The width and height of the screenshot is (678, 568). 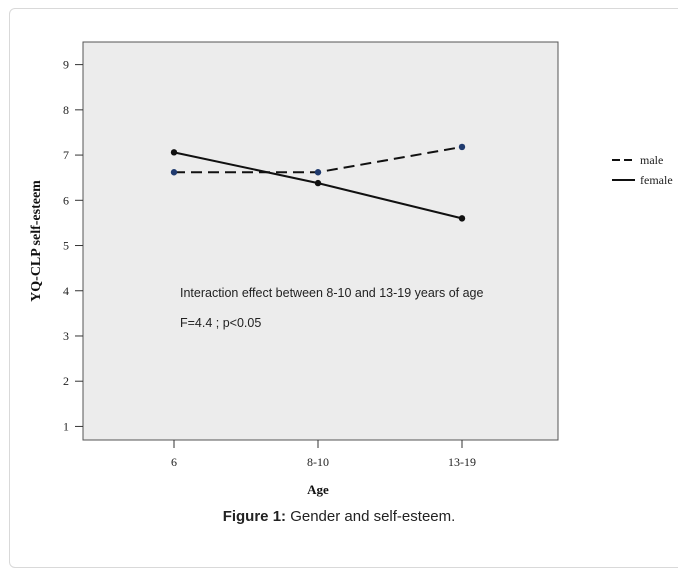 I want to click on annotation-text: F=4.4 ; p<0.05, so click(x=220, y=323).